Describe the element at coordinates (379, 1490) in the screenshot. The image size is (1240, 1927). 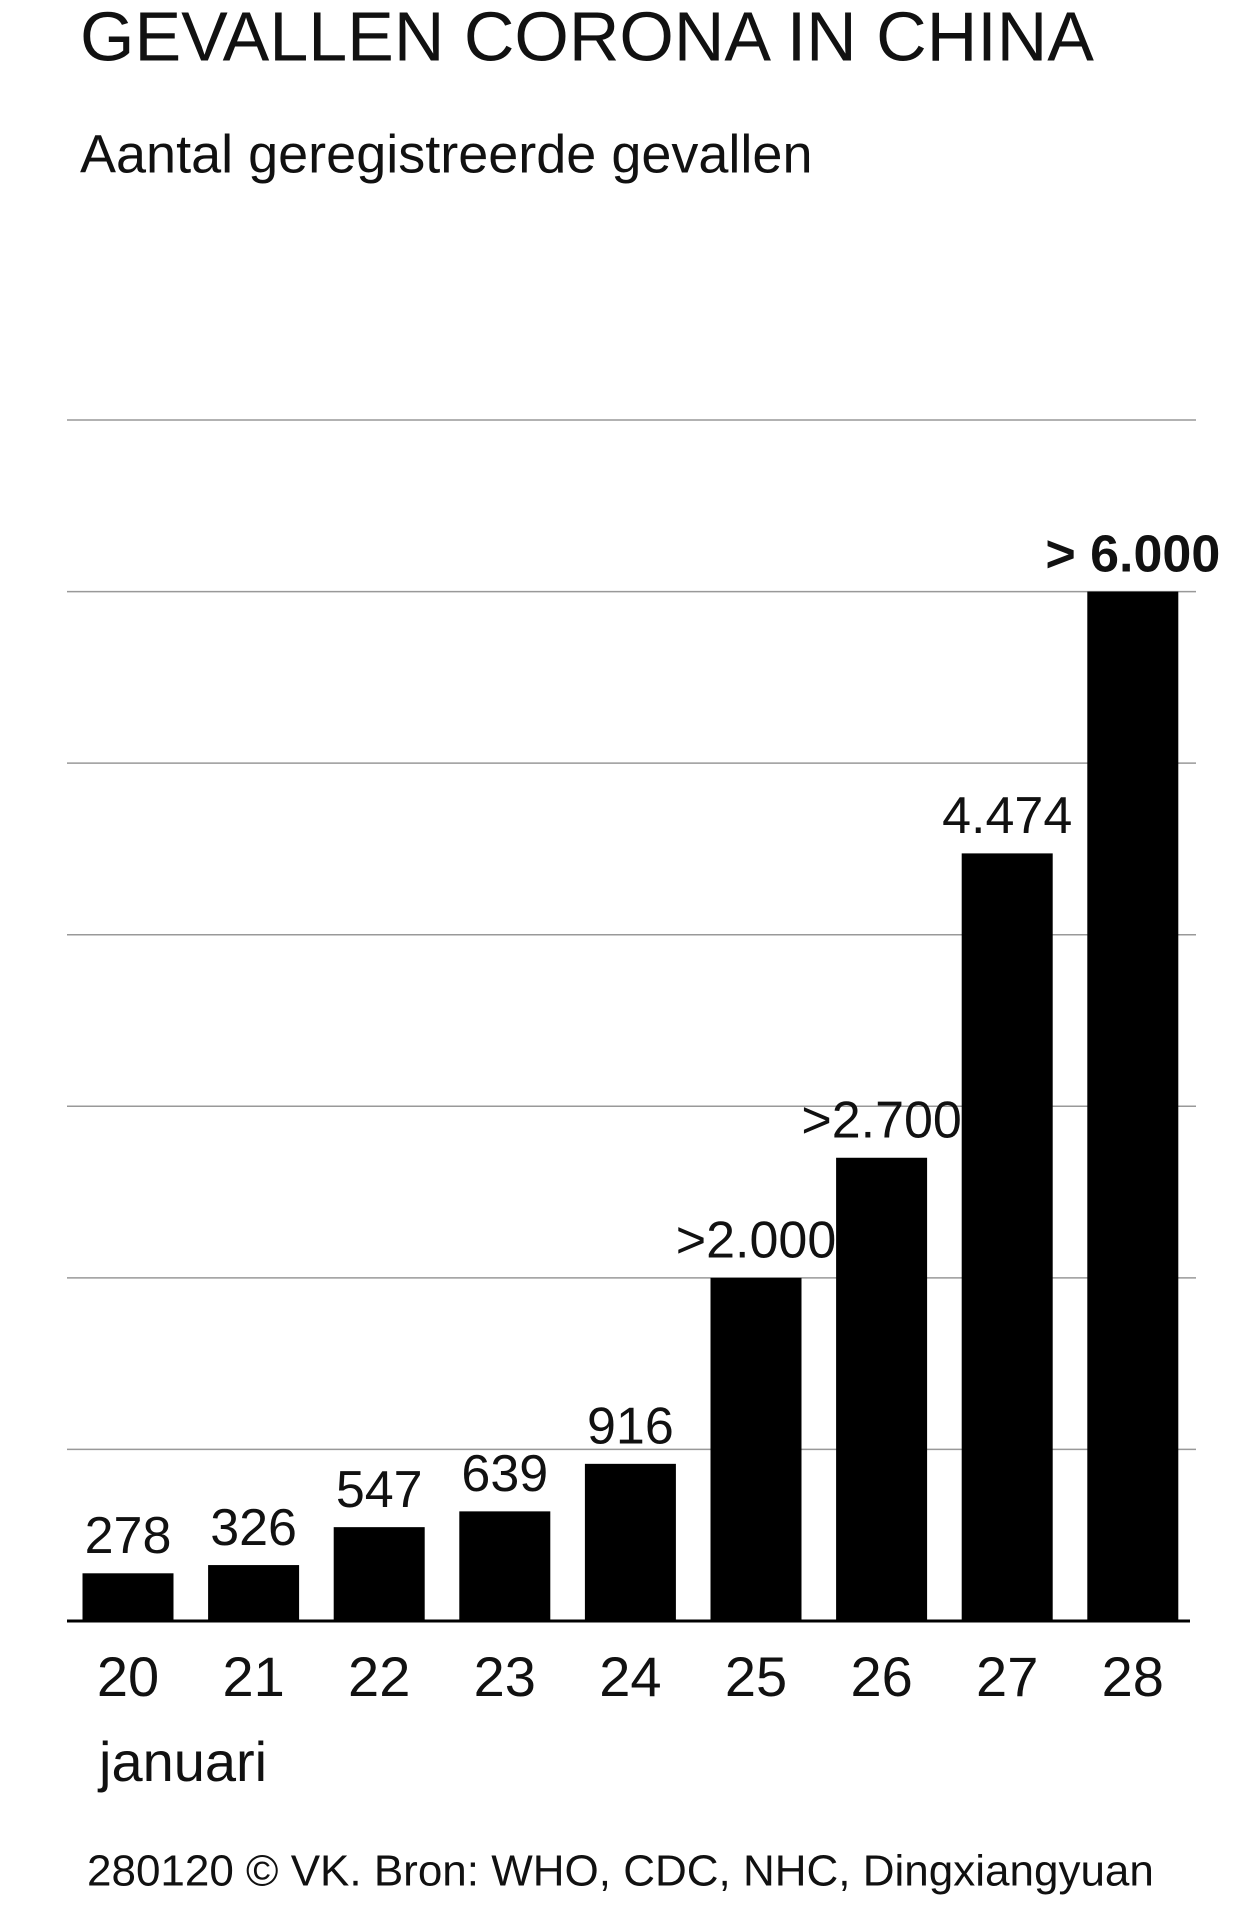
I see `value-label: 547` at that location.